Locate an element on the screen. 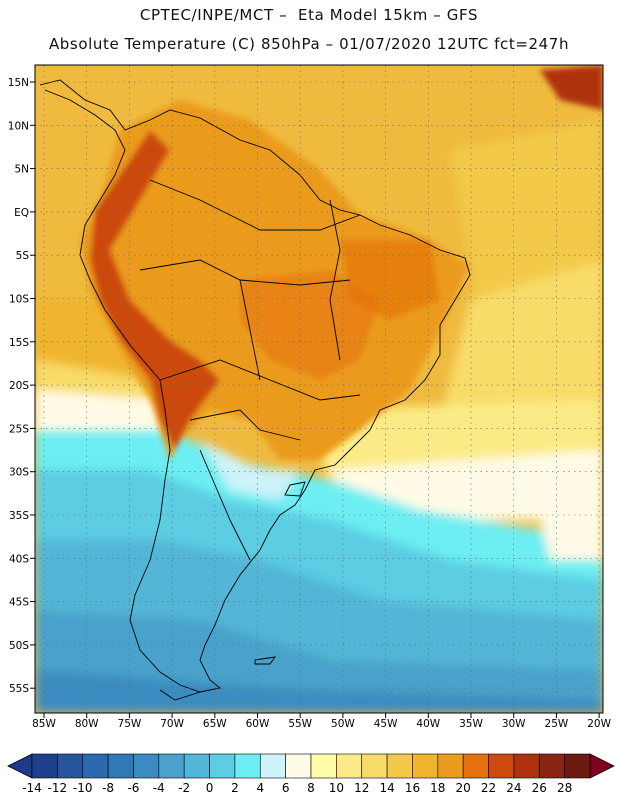 This screenshot has width=618, height=800. colorbar-label: -12 is located at coordinates (58, 788).